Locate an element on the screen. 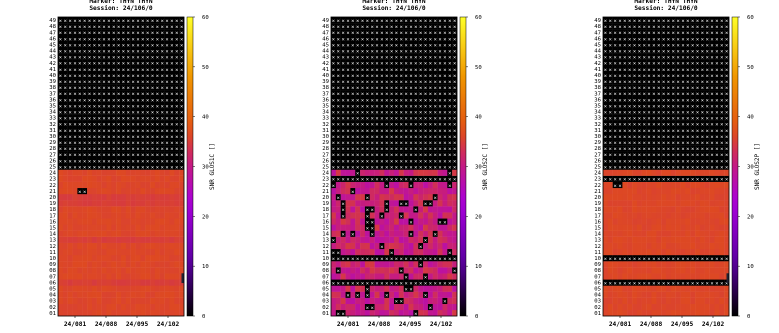 The width and height of the screenshot is (779, 333). x-tick-label: 24/102 is located at coordinates (441, 324).